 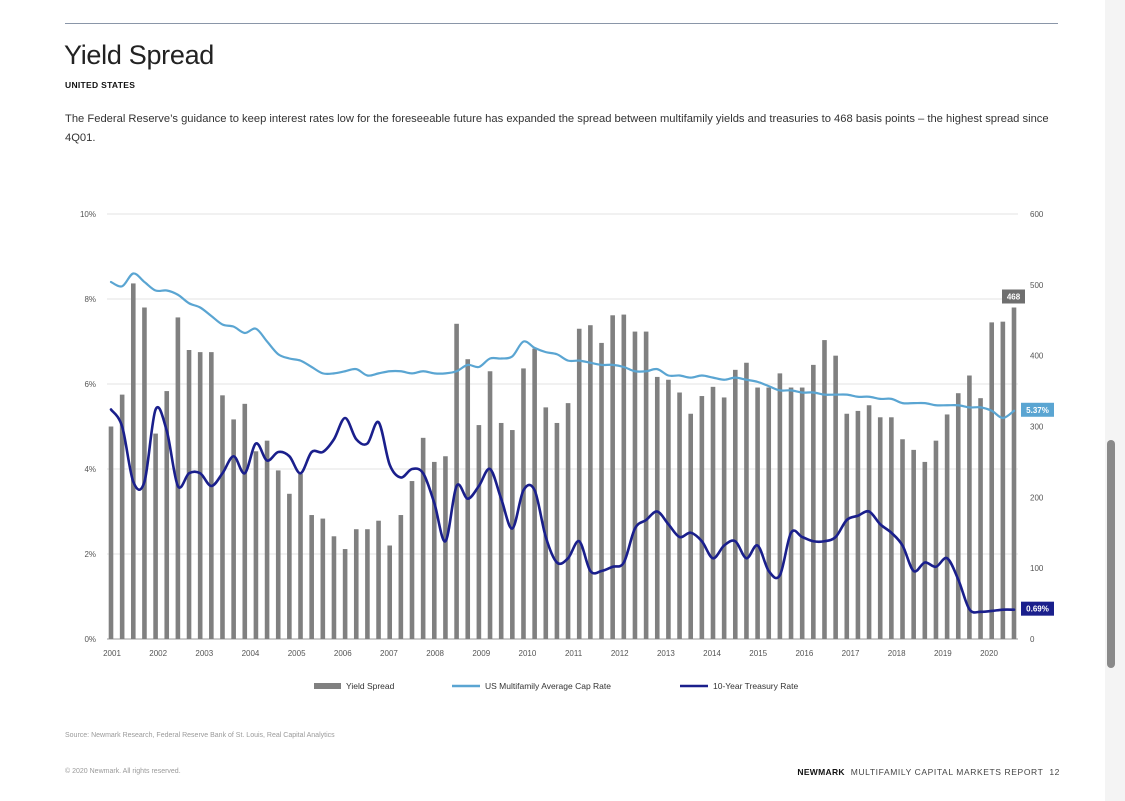 I want to click on x-tick-label: 2007, so click(x=389, y=653).